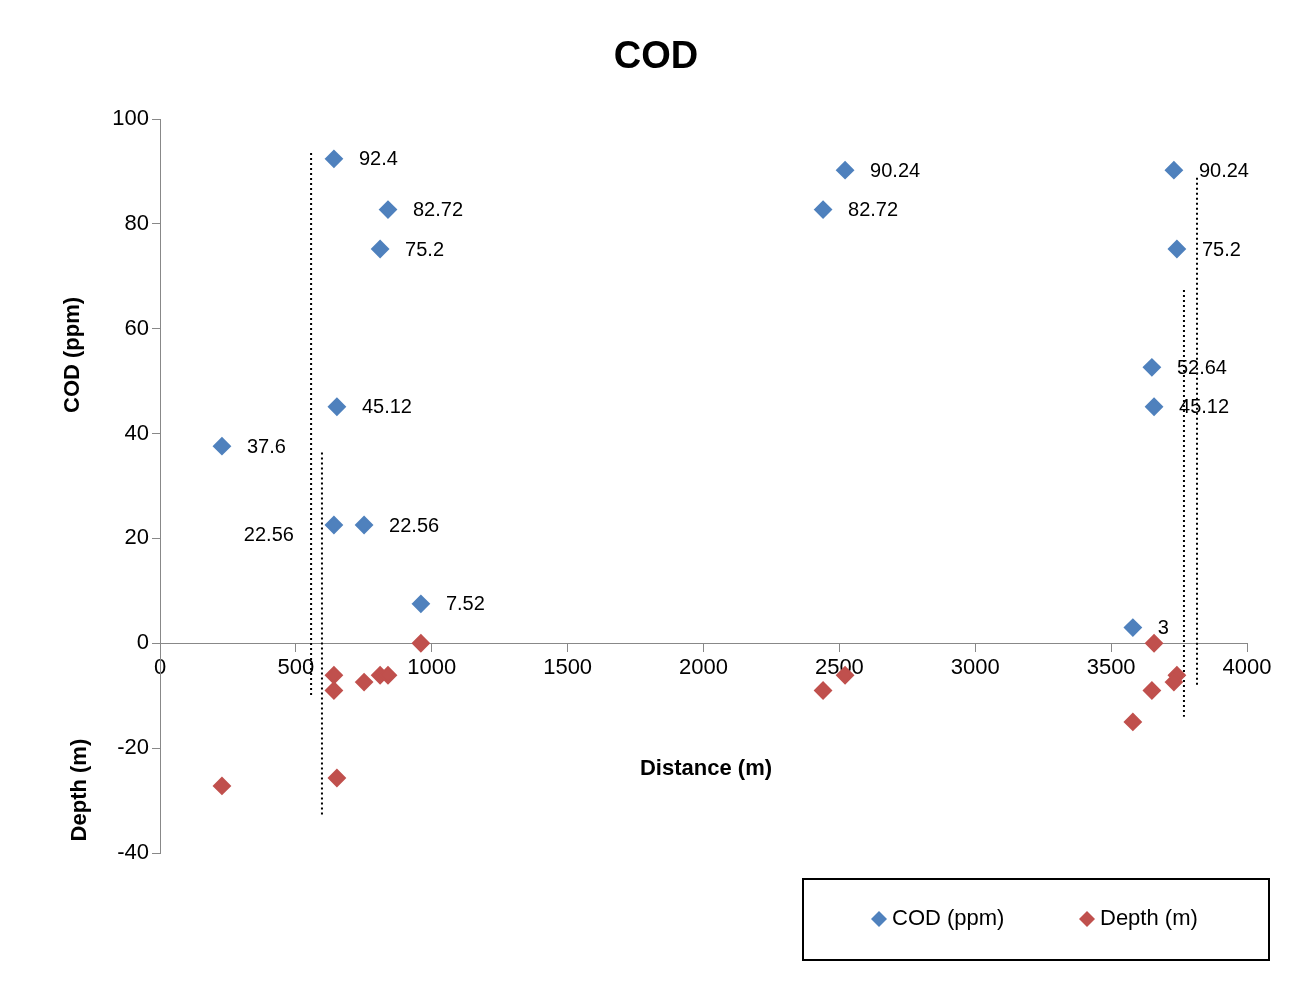 This screenshot has width=1301, height=983. I want to click on x-tick-label: 3500, so click(1111, 666).